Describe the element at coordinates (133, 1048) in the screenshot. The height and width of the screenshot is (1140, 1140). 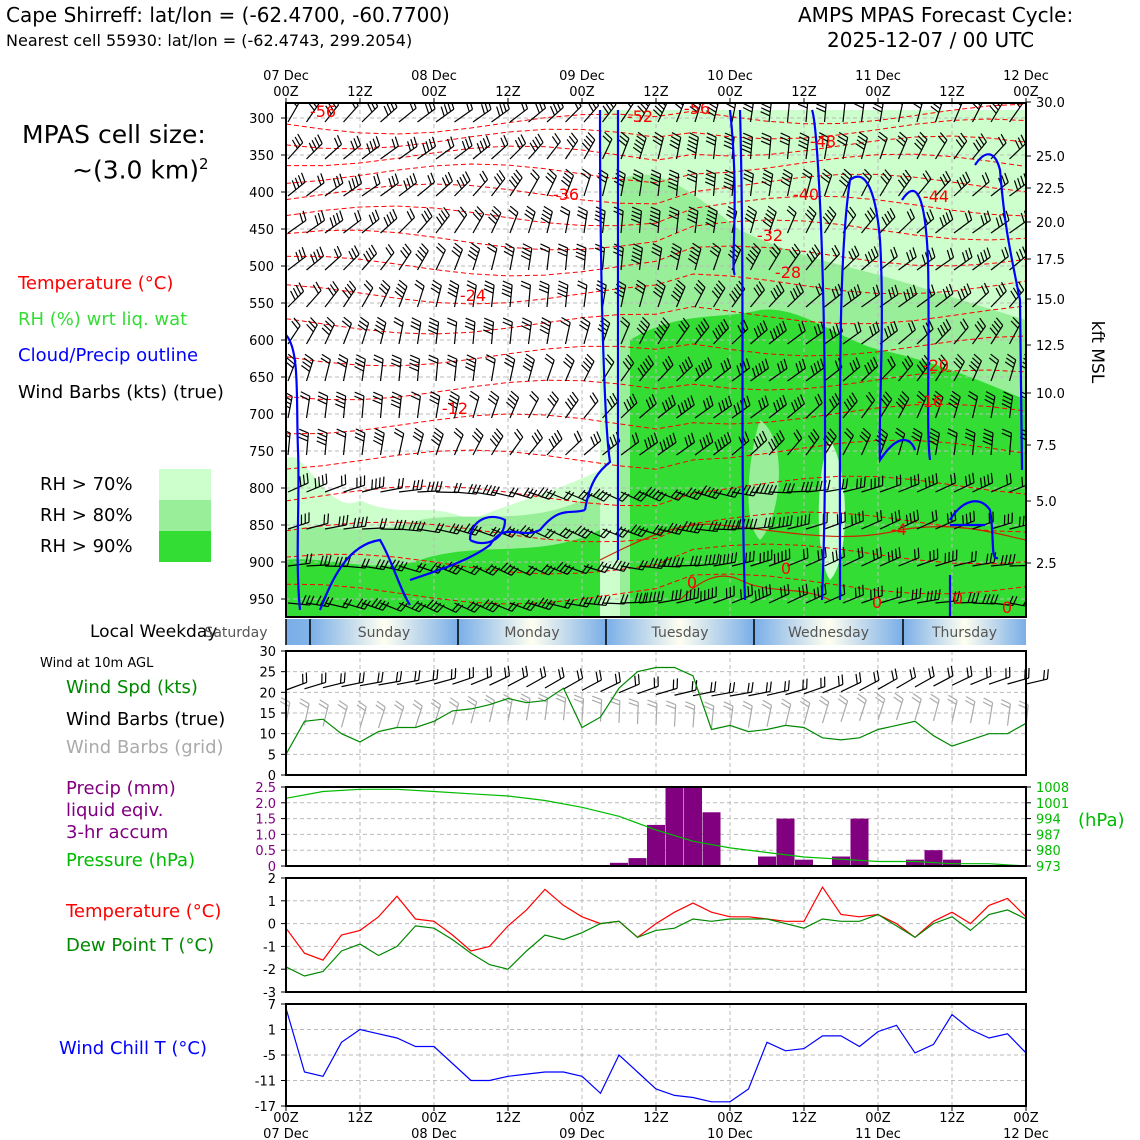
I see `legend-wind-chill: Wind Chill T (°C)` at that location.